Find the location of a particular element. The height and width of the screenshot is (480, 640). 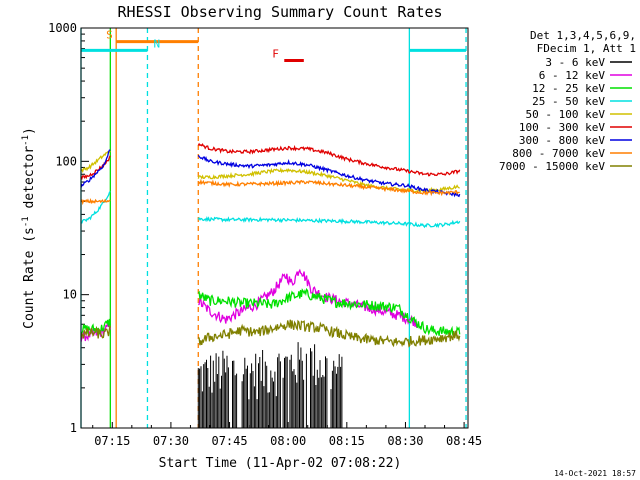

legend-entry-label: 800 - 7000 keV is located at coordinates (558, 153).